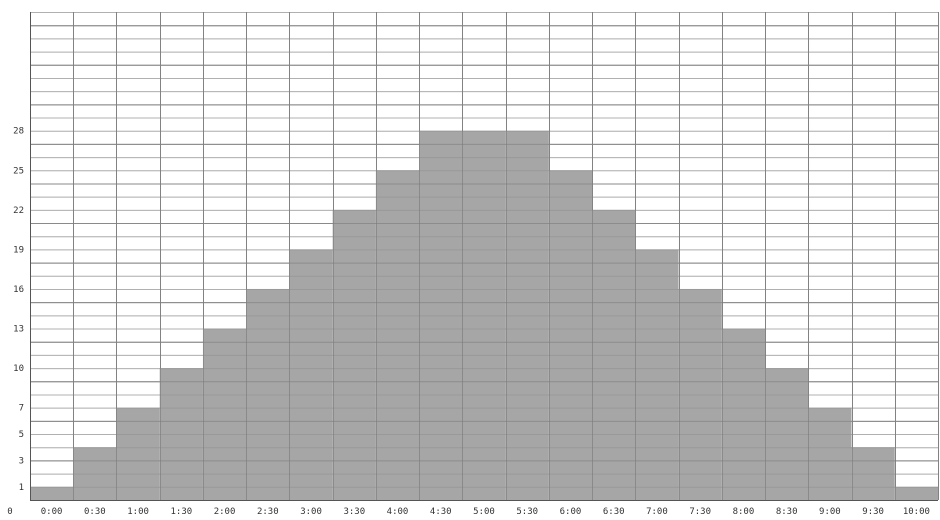 The height and width of the screenshot is (520, 940). I want to click on y-tick-label: 10, so click(18, 369).